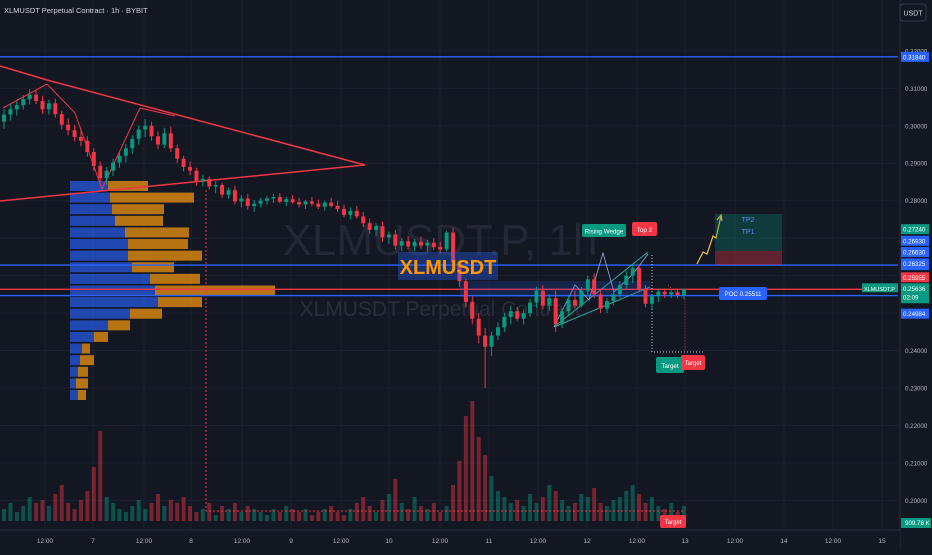 This screenshot has width=932, height=555. I want to click on volume-profile, so click(172, 290).